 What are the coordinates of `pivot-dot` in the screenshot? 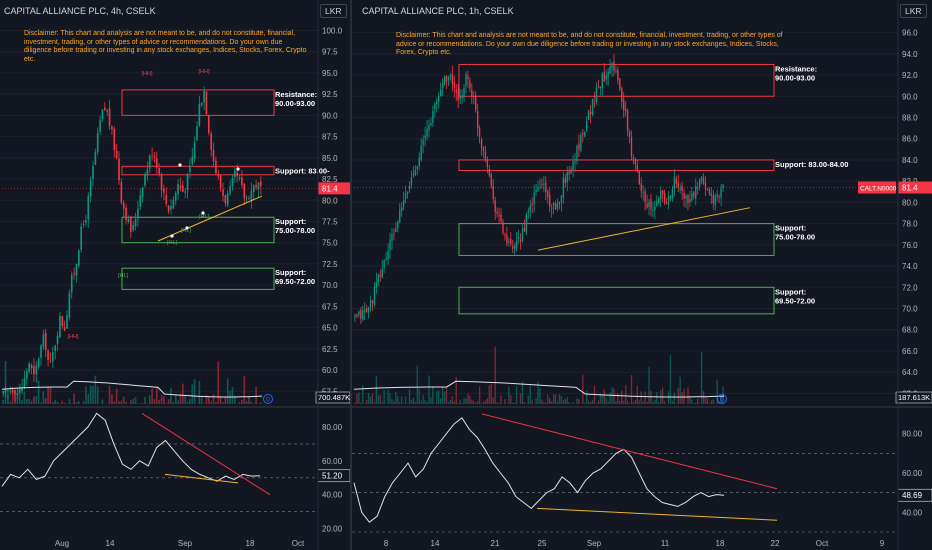 It's located at (187, 228).